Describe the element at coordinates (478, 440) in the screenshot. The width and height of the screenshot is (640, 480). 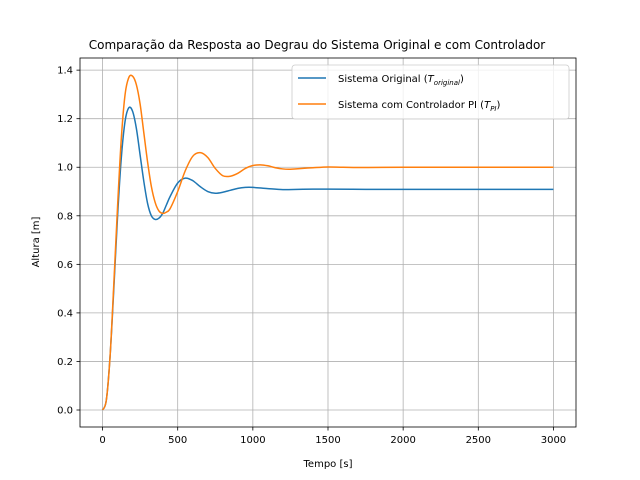
I see `x-tick-label: 2500` at that location.